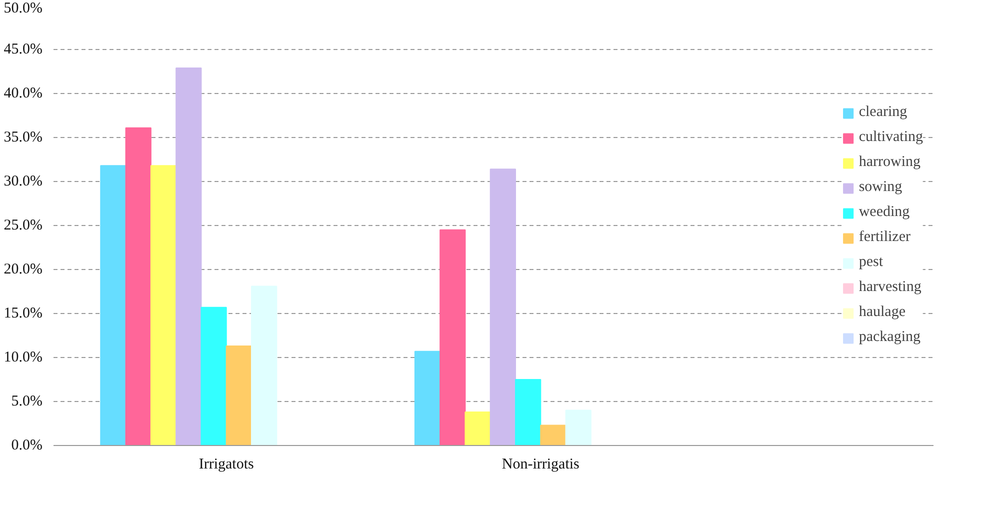 This screenshot has height=509, width=991. I want to click on y-tick-label: 20.0%, so click(23, 270).